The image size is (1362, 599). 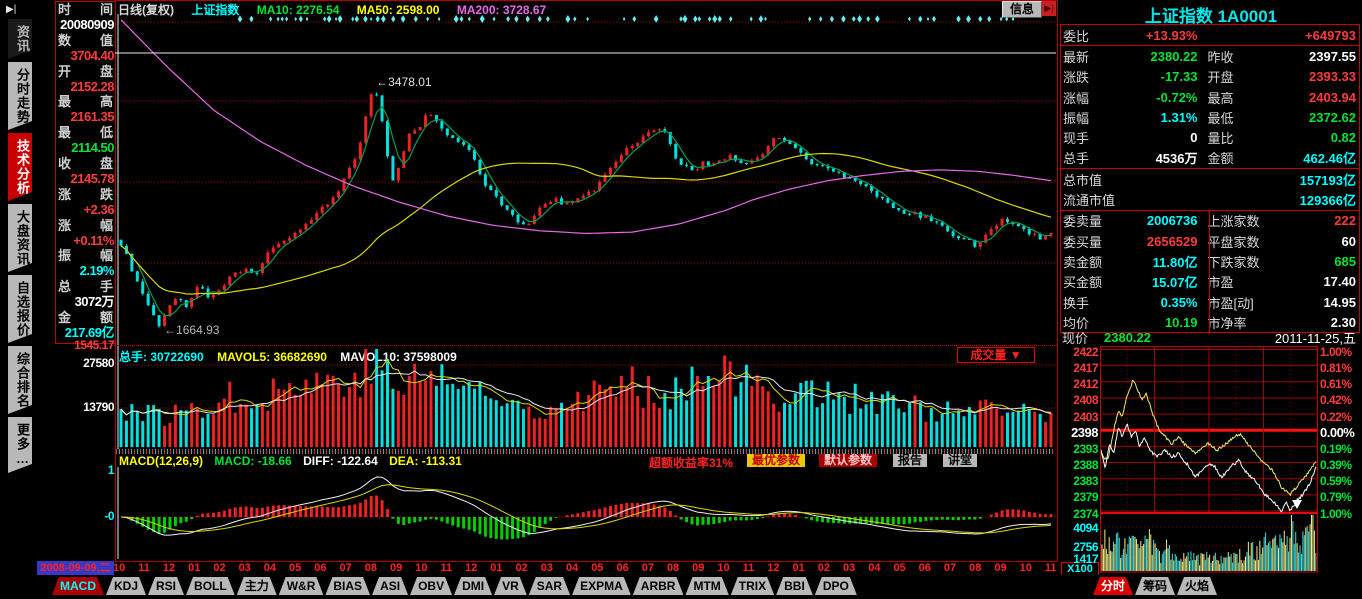 What do you see at coordinates (1209, 460) in the screenshot?
I see `intraday-chart-svg` at bounding box center [1209, 460].